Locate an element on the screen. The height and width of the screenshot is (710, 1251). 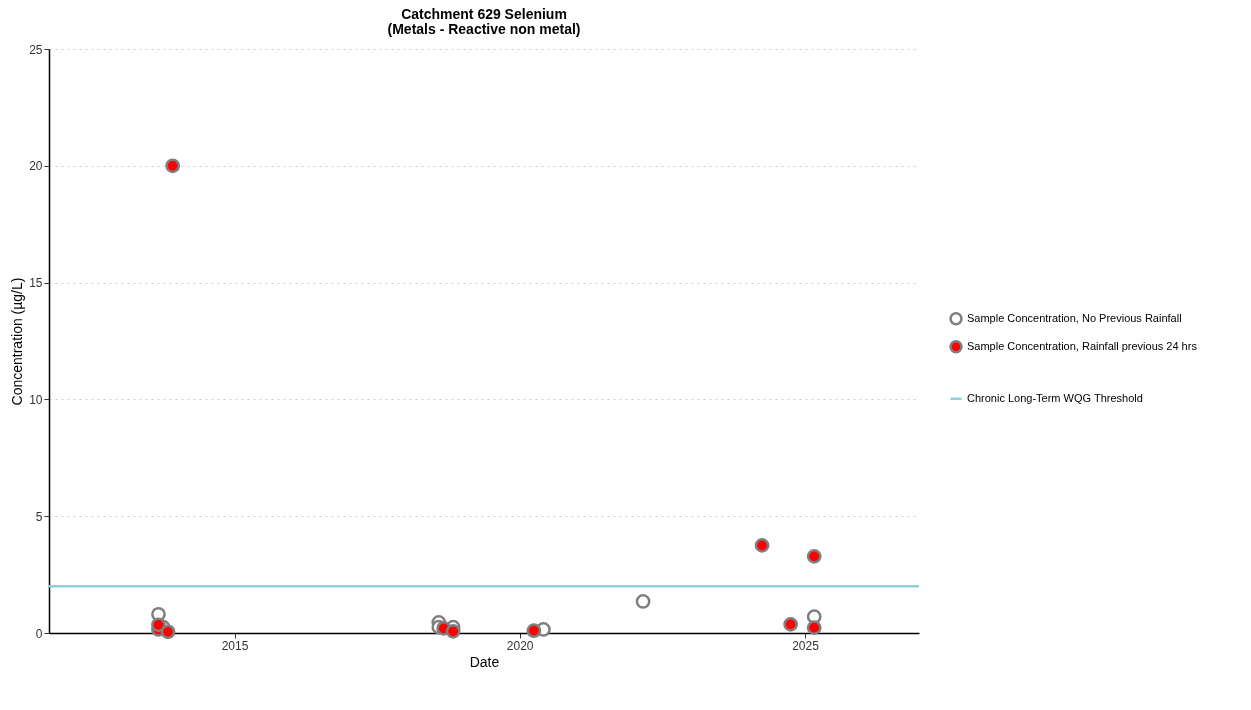
legend-label: Sample Concentration, No Previous Rainfall is located at coordinates (1074, 317).